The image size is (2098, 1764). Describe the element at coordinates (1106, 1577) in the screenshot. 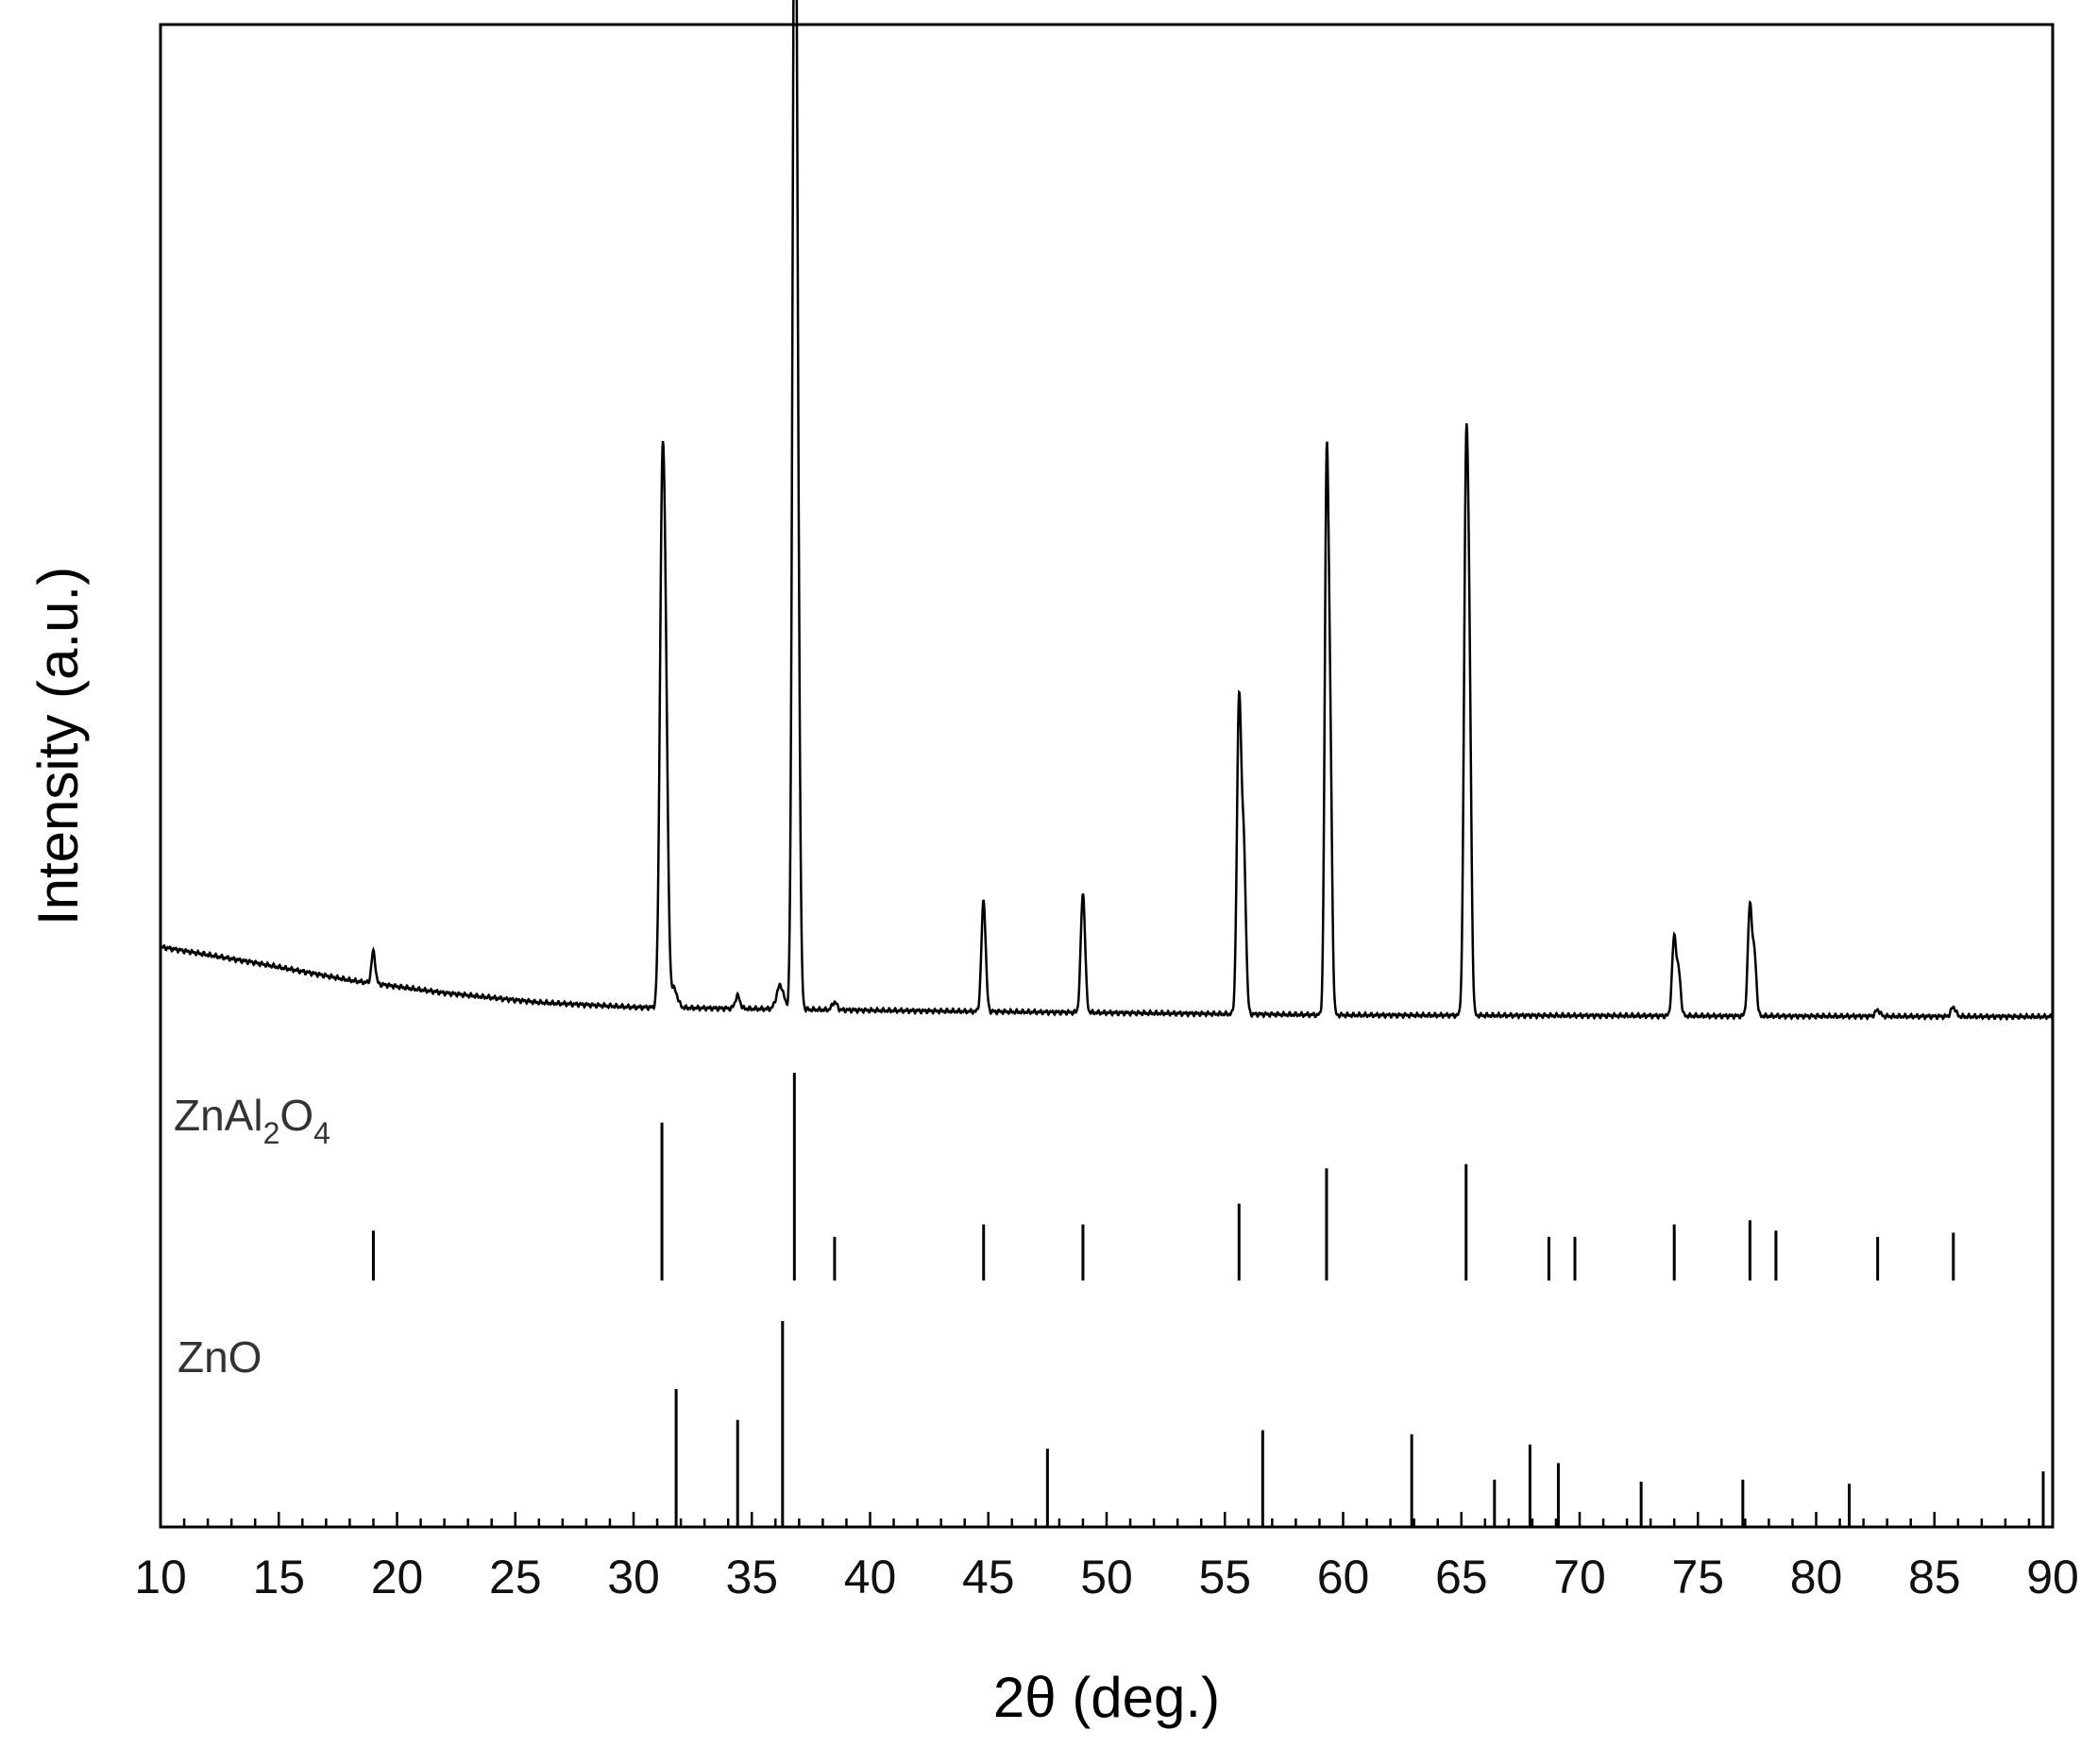

I see `x-tick-label: 50` at that location.